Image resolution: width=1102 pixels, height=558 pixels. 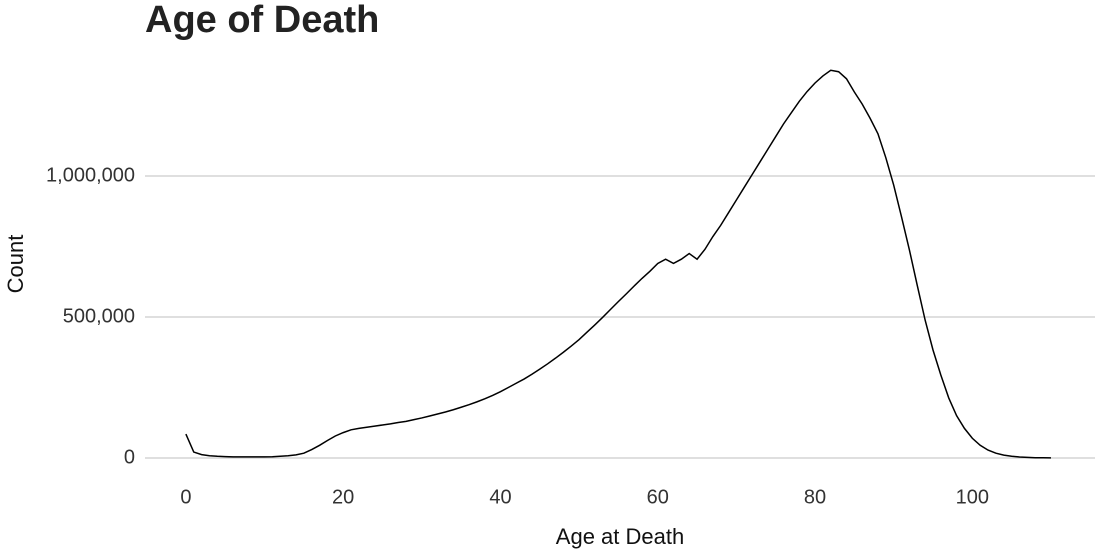 What do you see at coordinates (620, 536) in the screenshot?
I see `x-axis-title: Age at Death` at bounding box center [620, 536].